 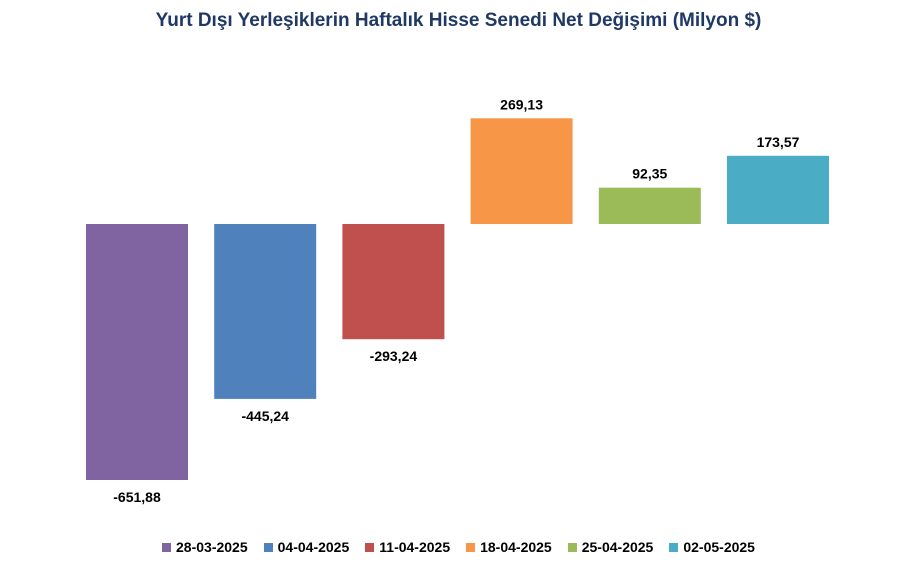 I want to click on legend-item-25-04-2025: 25-04-2025, so click(x=610, y=547).